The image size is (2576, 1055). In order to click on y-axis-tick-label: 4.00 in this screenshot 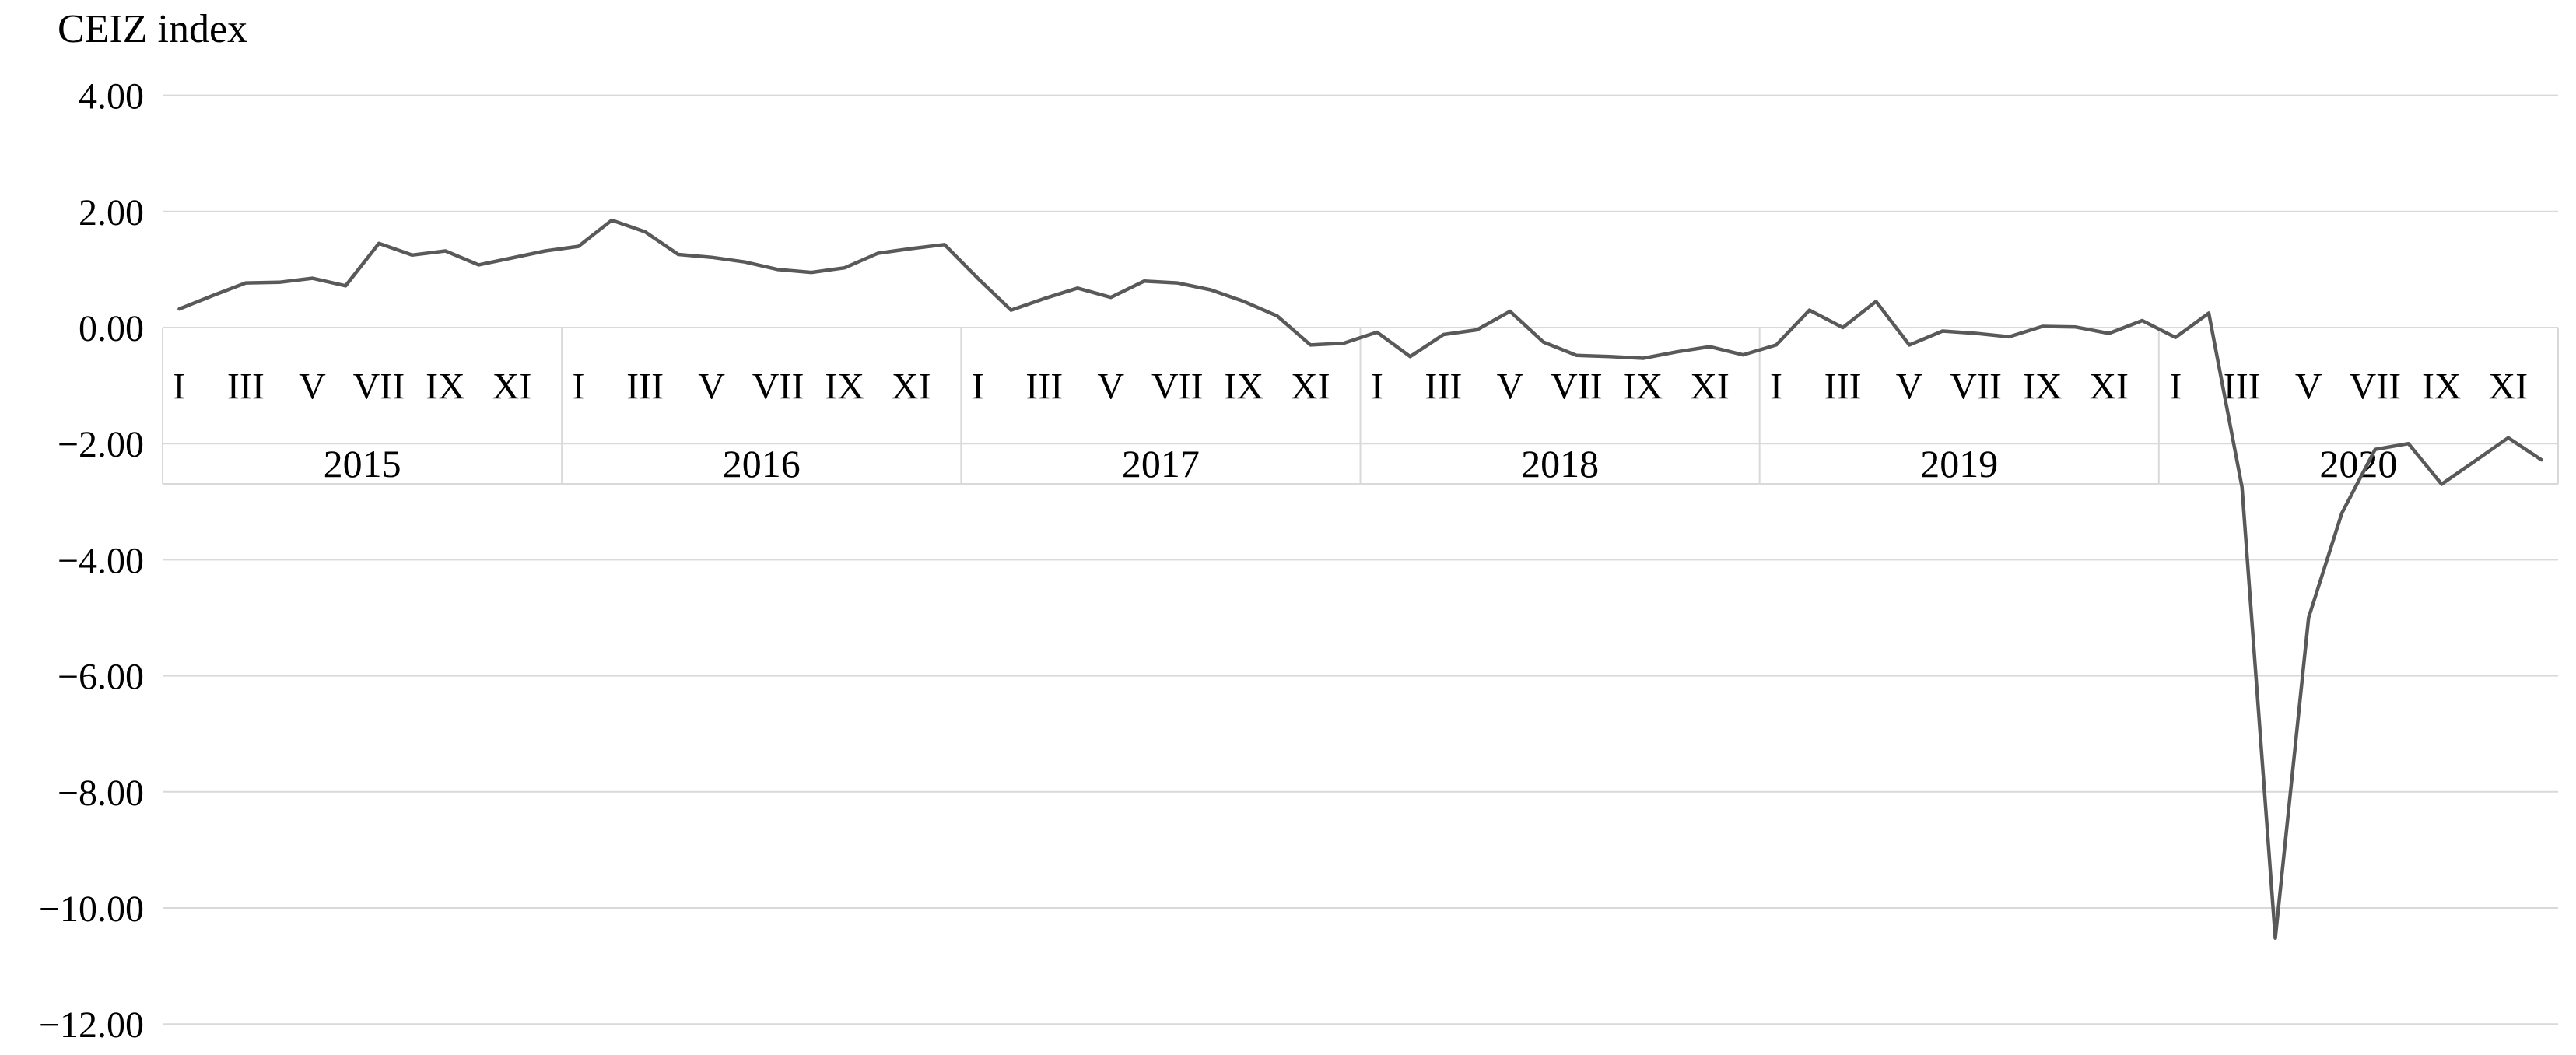, I will do `click(112, 96)`.